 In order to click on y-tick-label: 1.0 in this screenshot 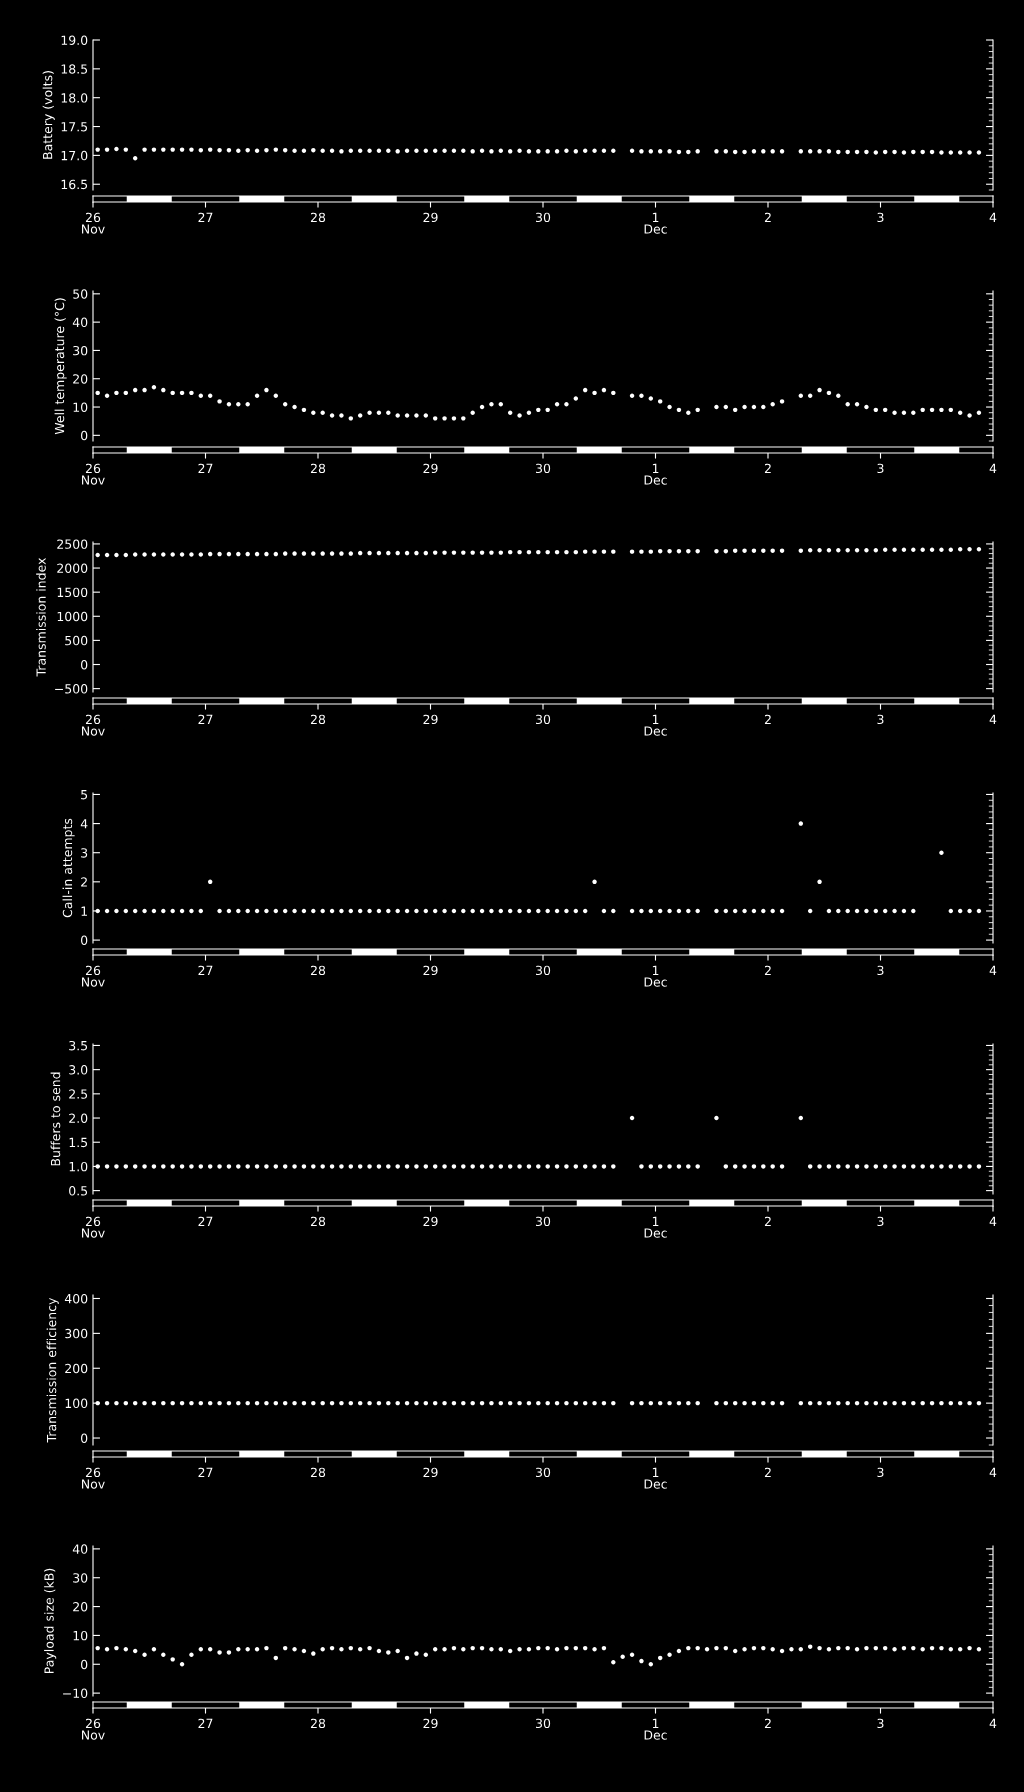, I will do `click(78, 1166)`.